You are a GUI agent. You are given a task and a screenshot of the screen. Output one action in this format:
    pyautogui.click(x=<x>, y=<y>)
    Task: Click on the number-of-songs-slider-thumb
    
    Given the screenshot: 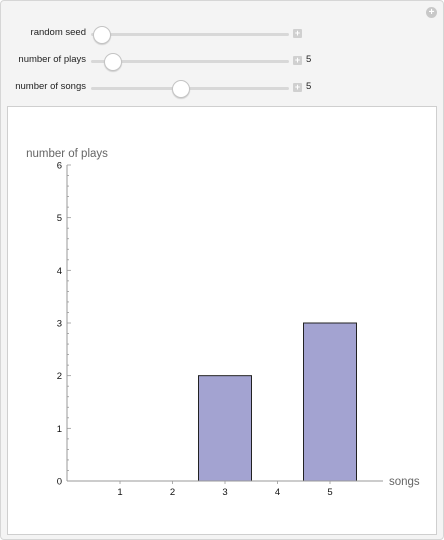 What is the action you would take?
    pyautogui.click(x=181, y=89)
    